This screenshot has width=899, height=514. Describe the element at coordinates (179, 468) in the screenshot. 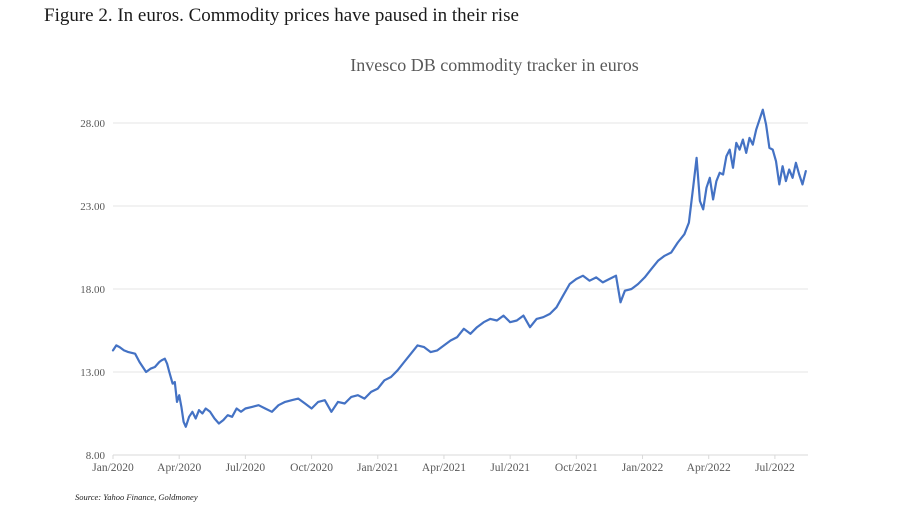

I see `x-tick-label: Apr/2020` at that location.